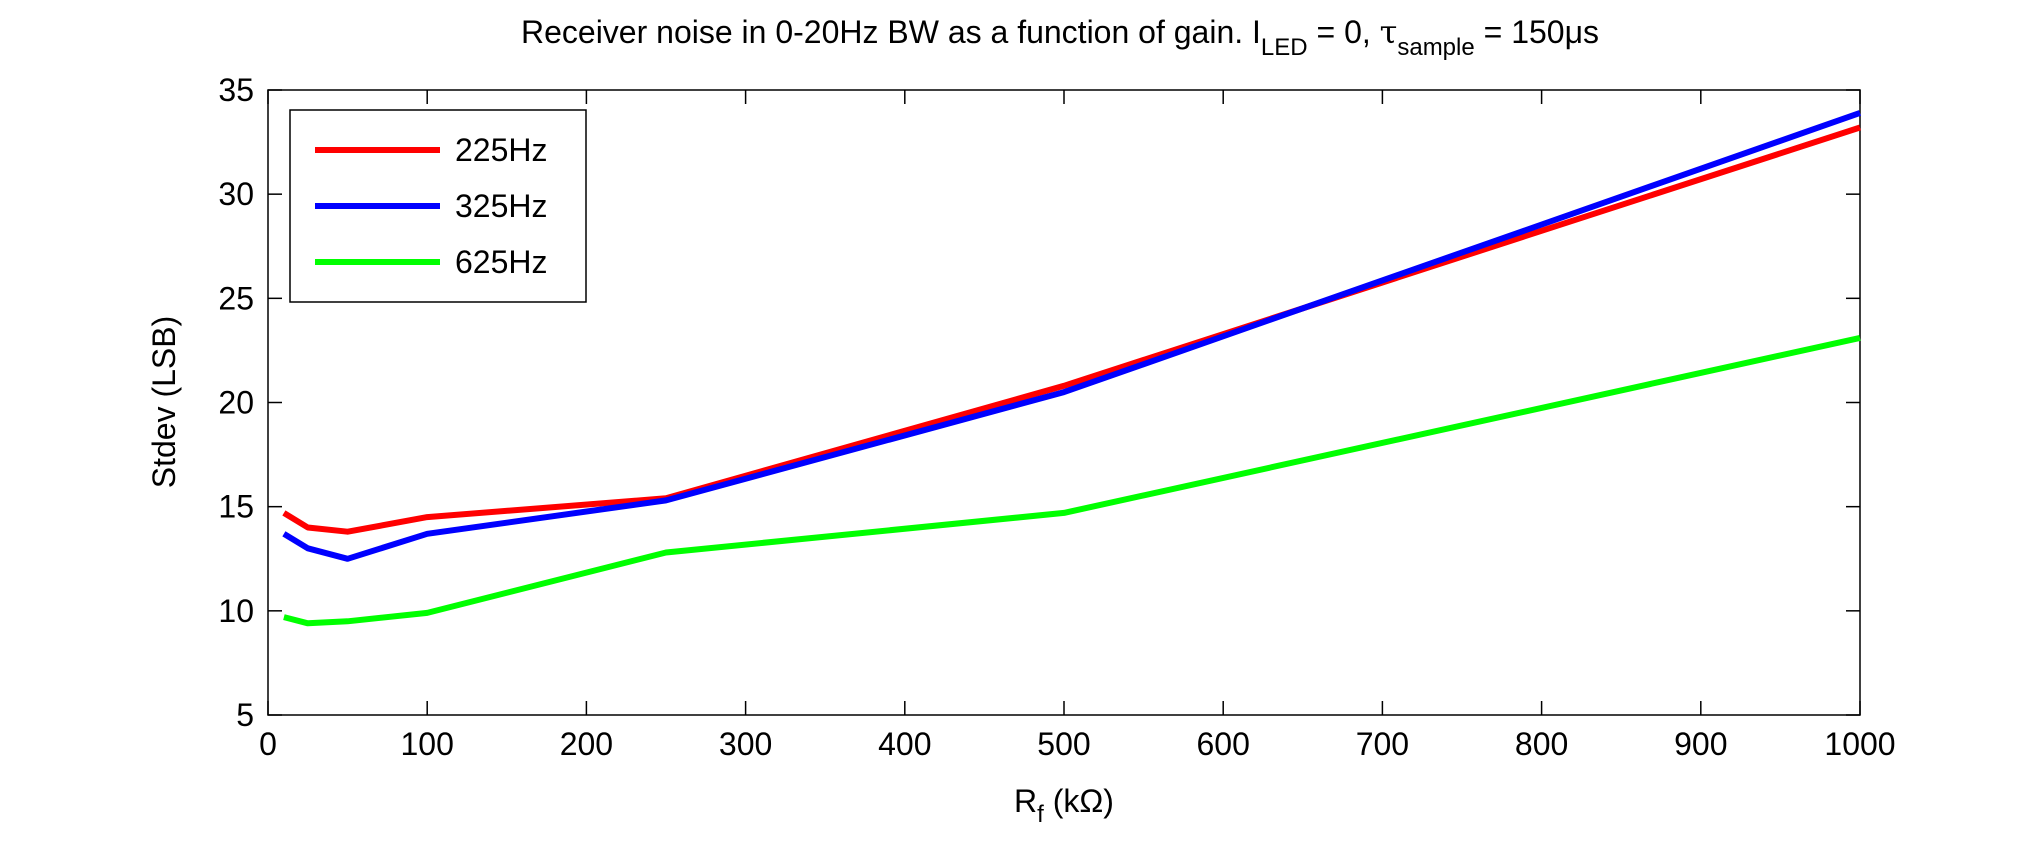 This screenshot has height=841, width=2042. Describe the element at coordinates (236, 298) in the screenshot. I see `y-tick-label: 25` at that location.